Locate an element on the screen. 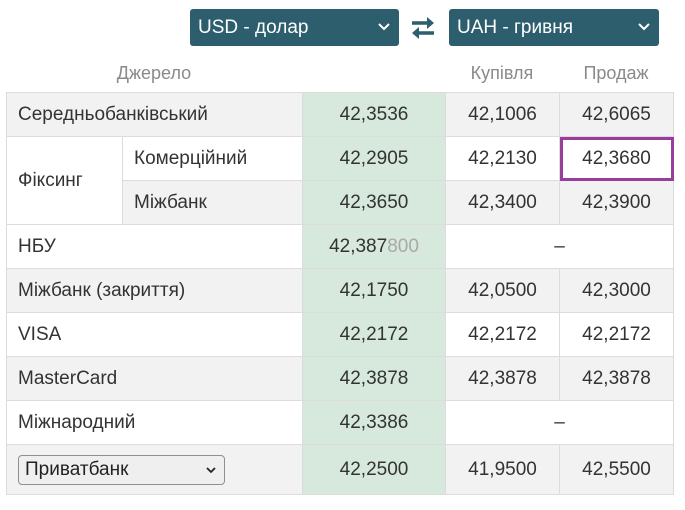  row-label: Міжбанк is located at coordinates (212, 202).